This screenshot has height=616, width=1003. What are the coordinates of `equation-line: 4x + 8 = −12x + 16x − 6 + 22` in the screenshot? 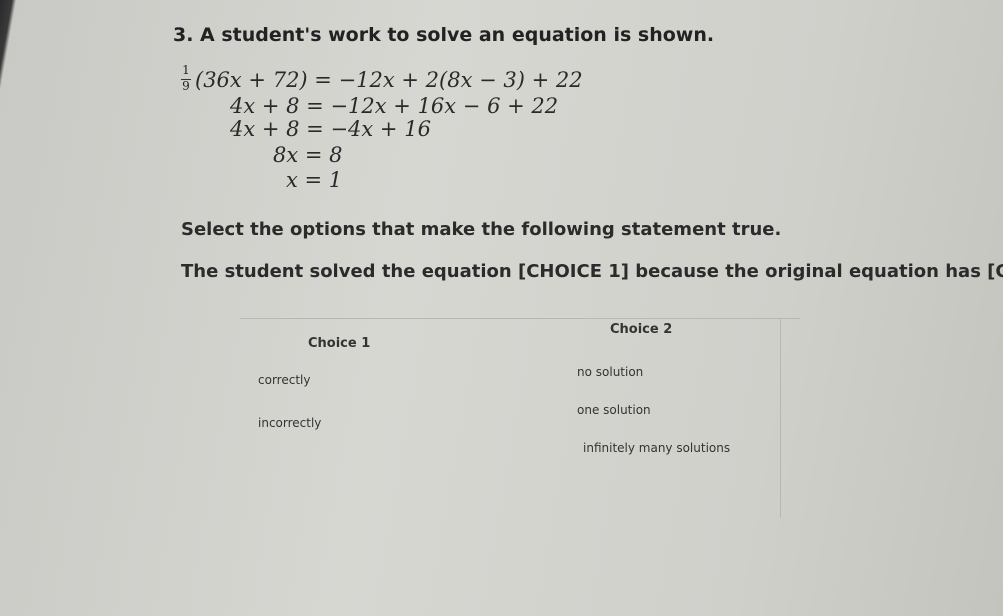 It's located at (394, 106).